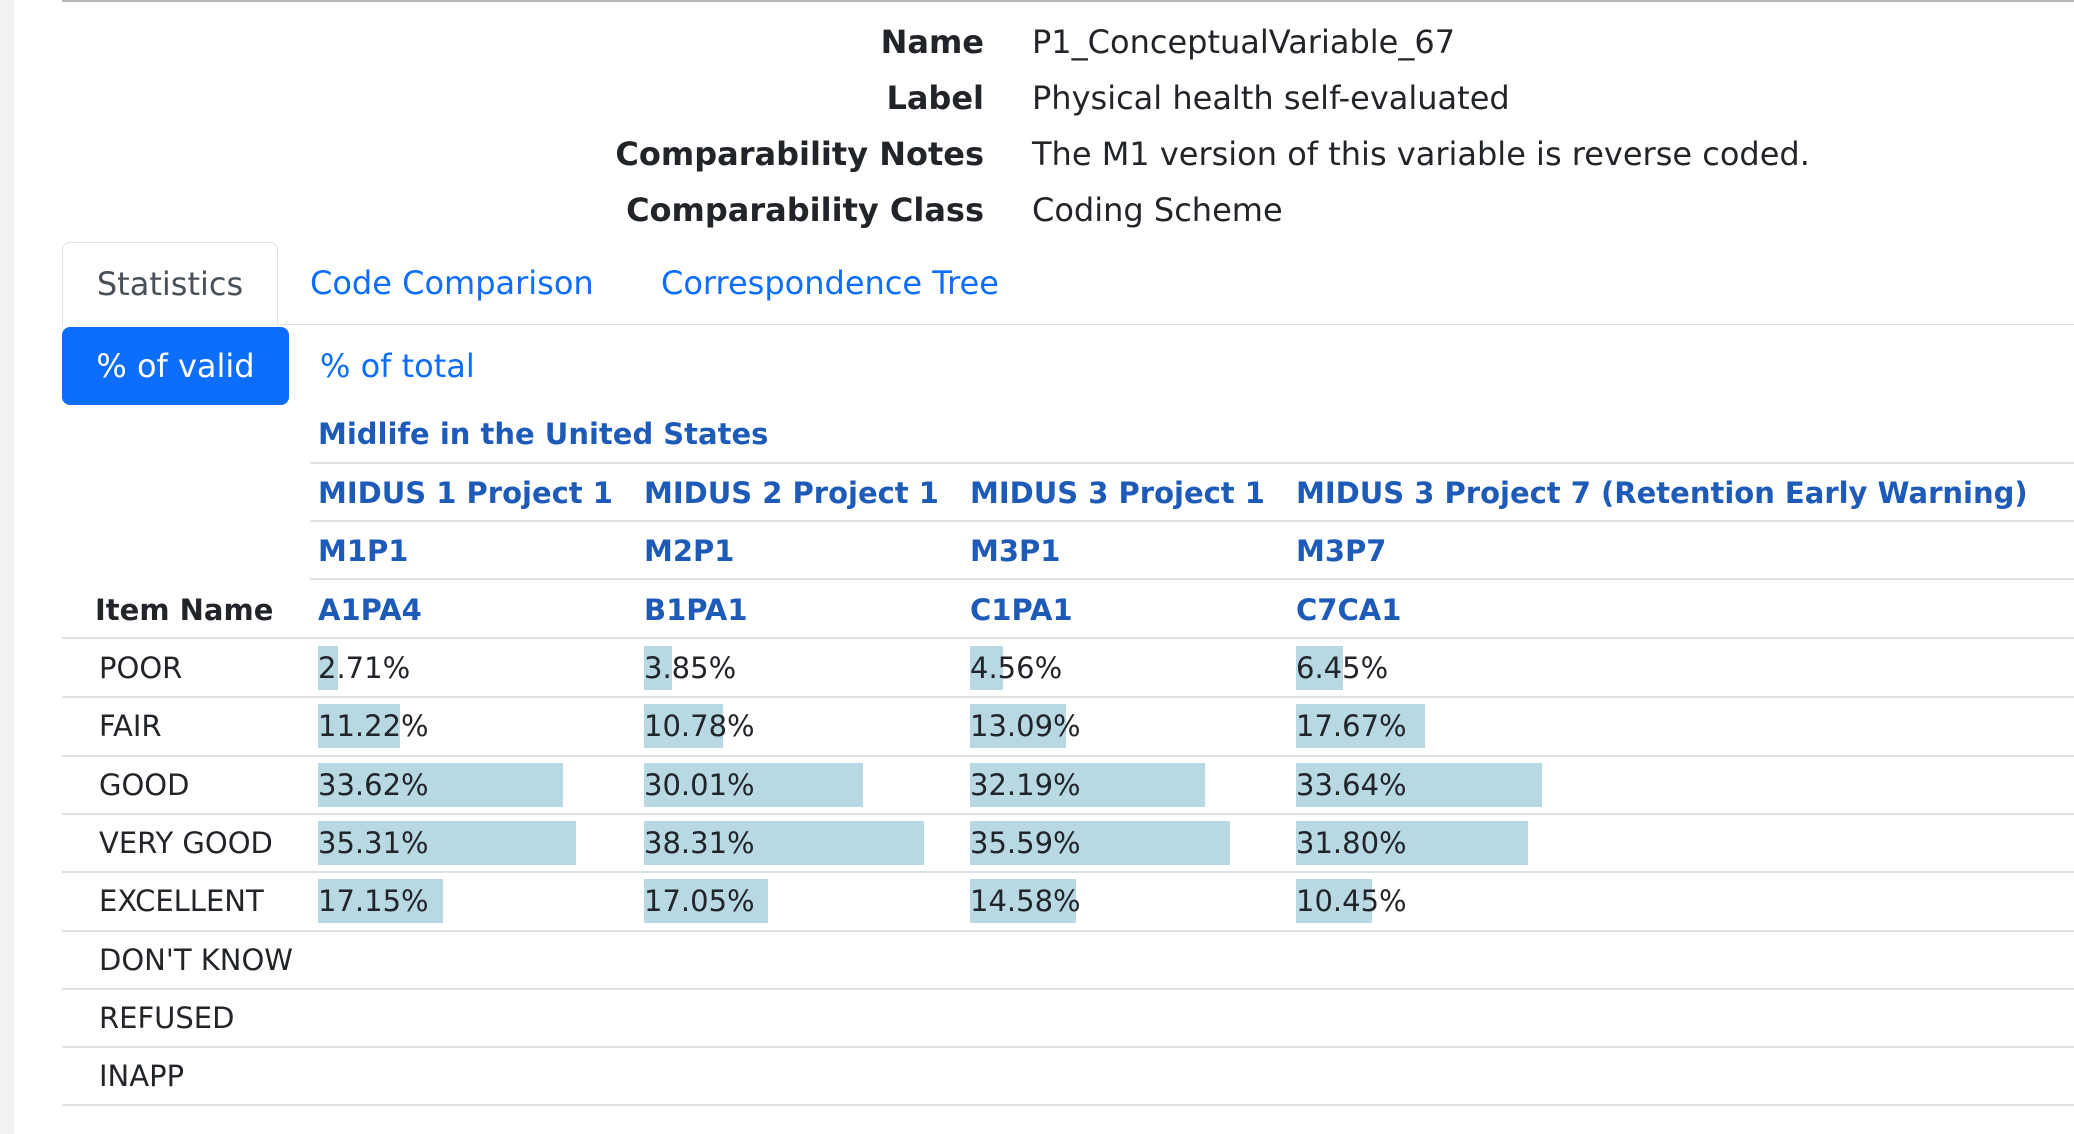  What do you see at coordinates (1351, 785) in the screenshot?
I see `percent-value: 33.64%` at bounding box center [1351, 785].